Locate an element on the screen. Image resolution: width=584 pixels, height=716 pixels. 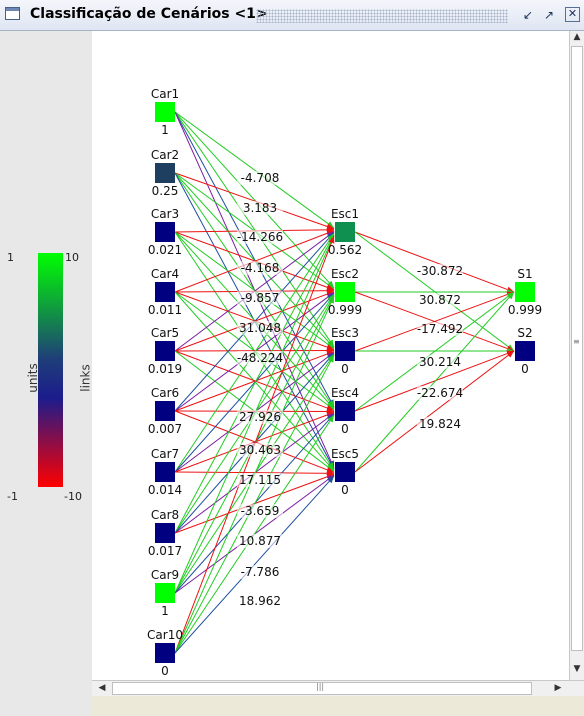
output-node-s1: S1 0.999 is located at coordinates (525, 292).